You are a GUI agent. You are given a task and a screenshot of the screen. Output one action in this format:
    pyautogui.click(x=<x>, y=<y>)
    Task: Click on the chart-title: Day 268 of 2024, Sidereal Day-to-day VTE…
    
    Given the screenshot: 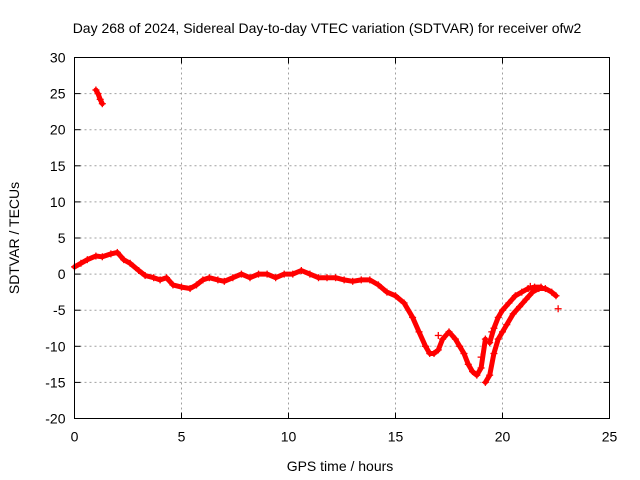 What is the action you would take?
    pyautogui.click(x=327, y=28)
    